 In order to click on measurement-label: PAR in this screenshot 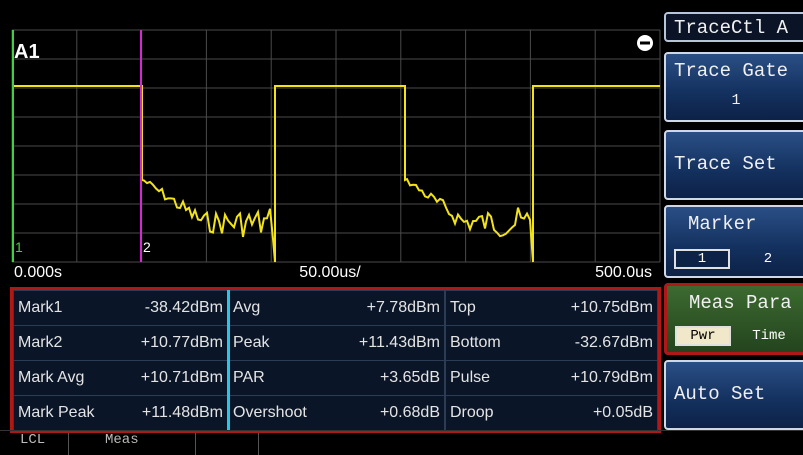, I will do `click(249, 377)`.